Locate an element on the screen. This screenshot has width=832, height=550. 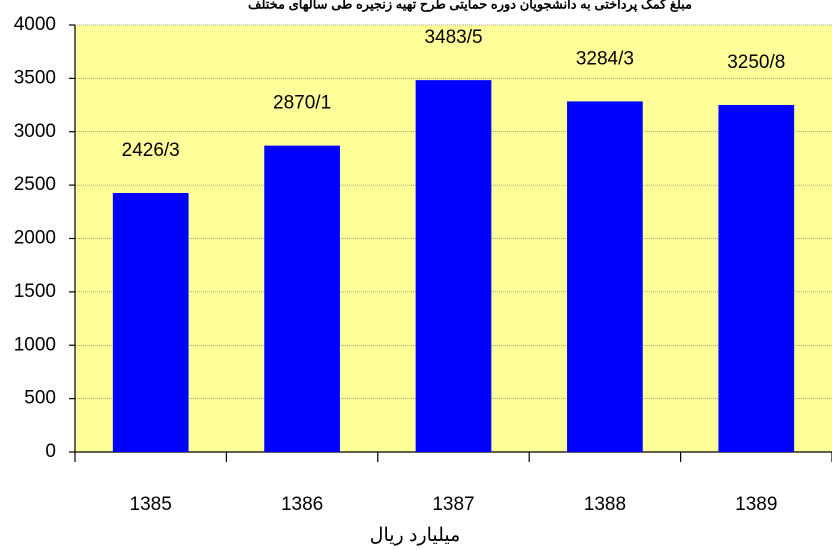
data-label: 3250/8 is located at coordinates (756, 62).